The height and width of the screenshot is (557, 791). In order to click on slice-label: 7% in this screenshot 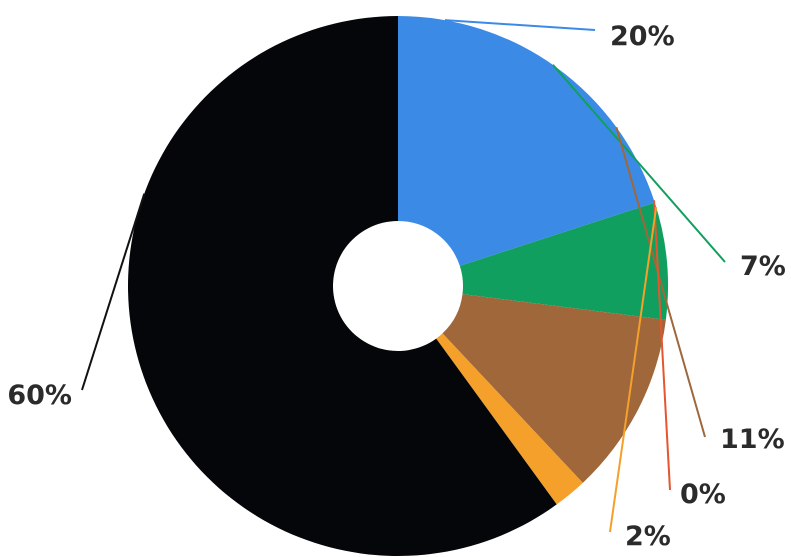, I will do `click(763, 266)`.